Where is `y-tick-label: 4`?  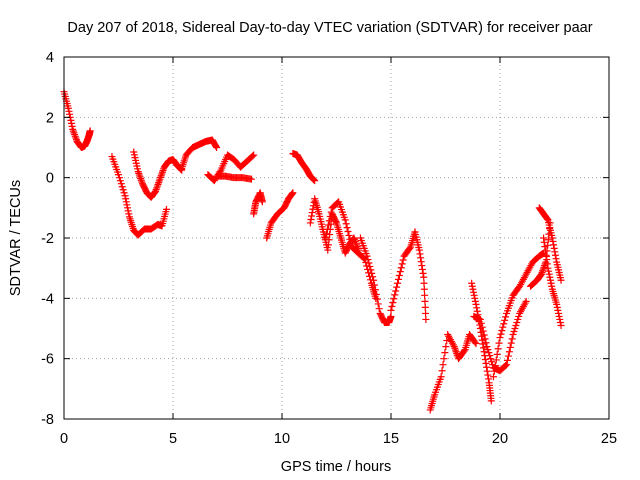
y-tick-label: 4 is located at coordinates (50, 58).